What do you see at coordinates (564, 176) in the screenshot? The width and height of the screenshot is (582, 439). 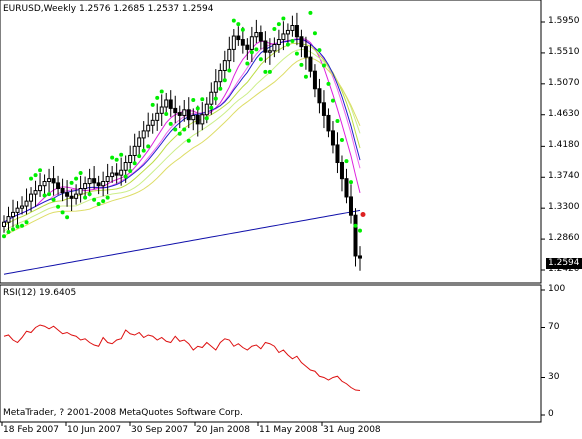 I see `price-tick-label: 1.3740` at bounding box center [564, 176].